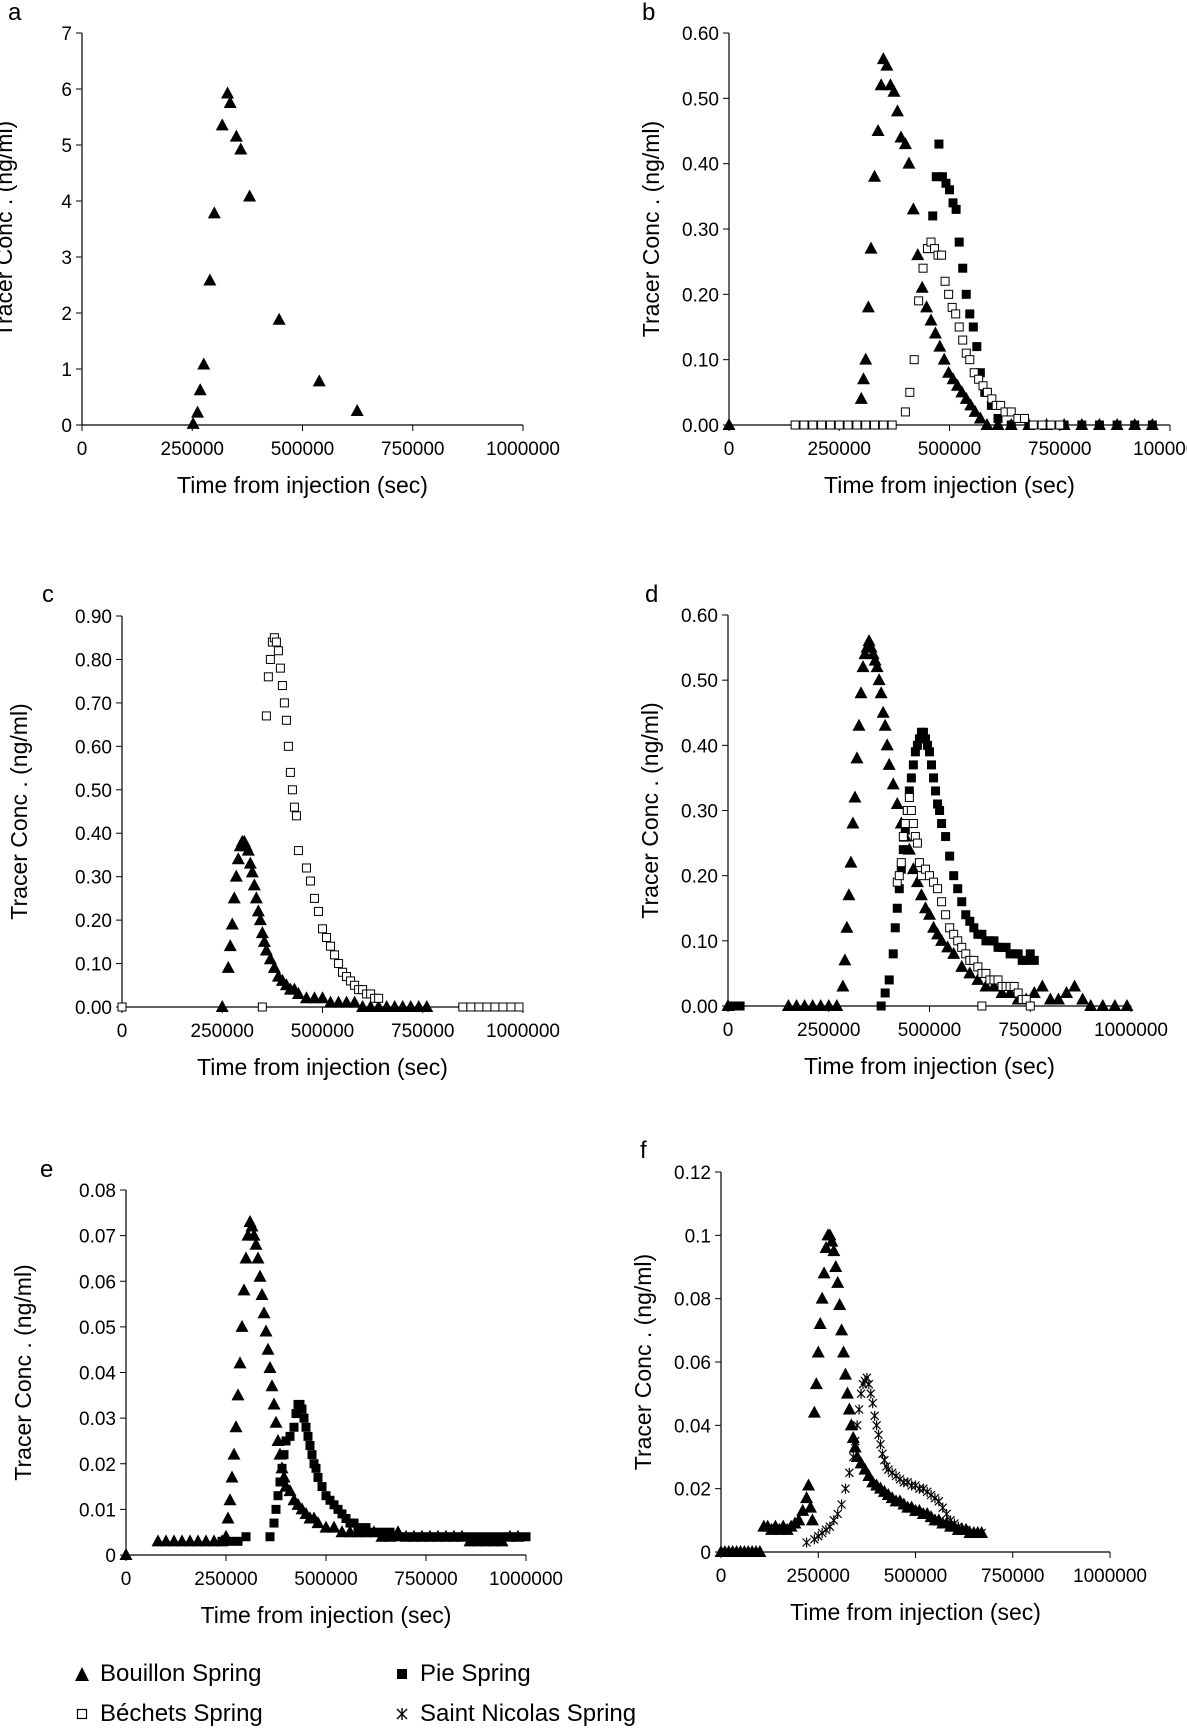  I want to click on square-filled-icon, so click(402, 1674).